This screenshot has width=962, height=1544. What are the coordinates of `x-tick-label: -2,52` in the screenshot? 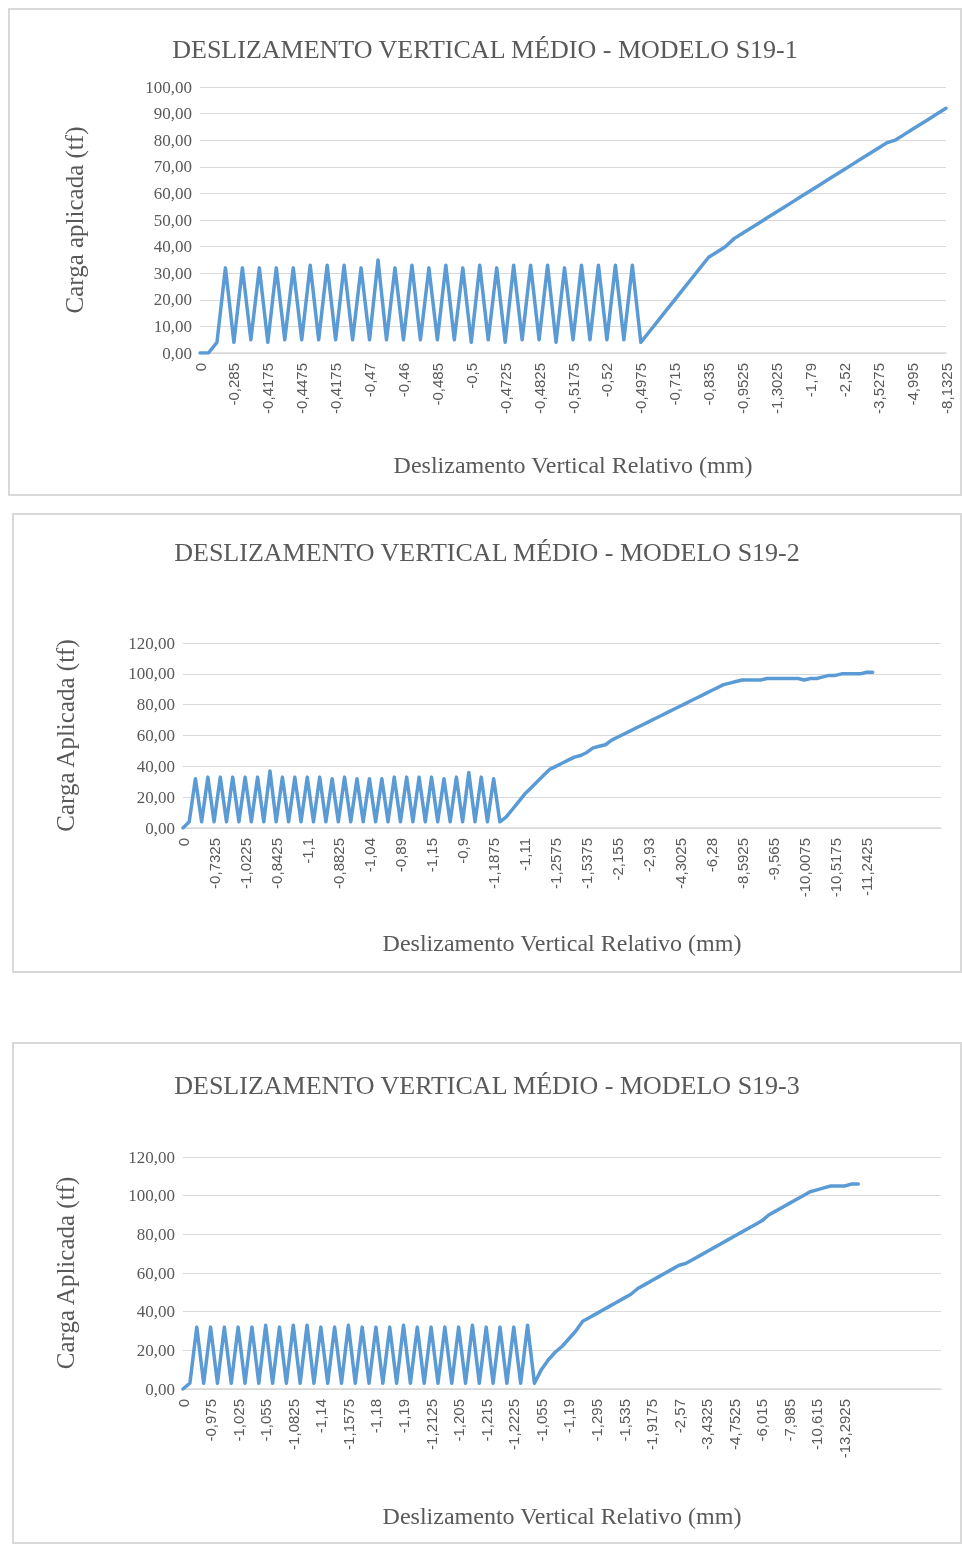 It's located at (844, 380).